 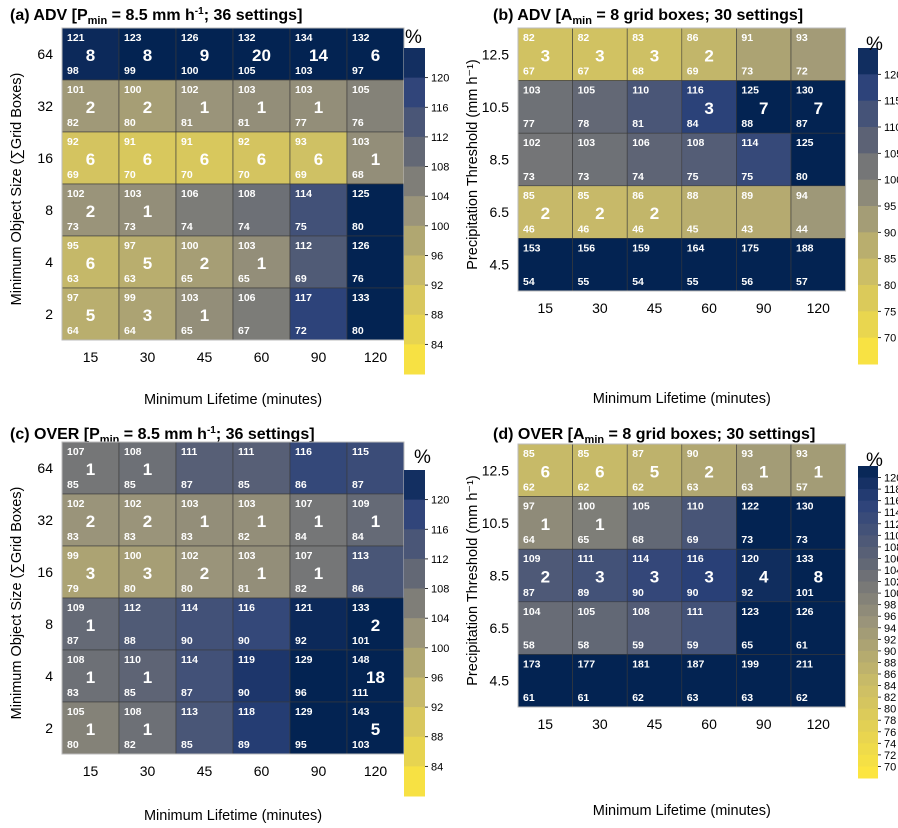 I want to click on cell-top-value: 156, so click(x=587, y=248).